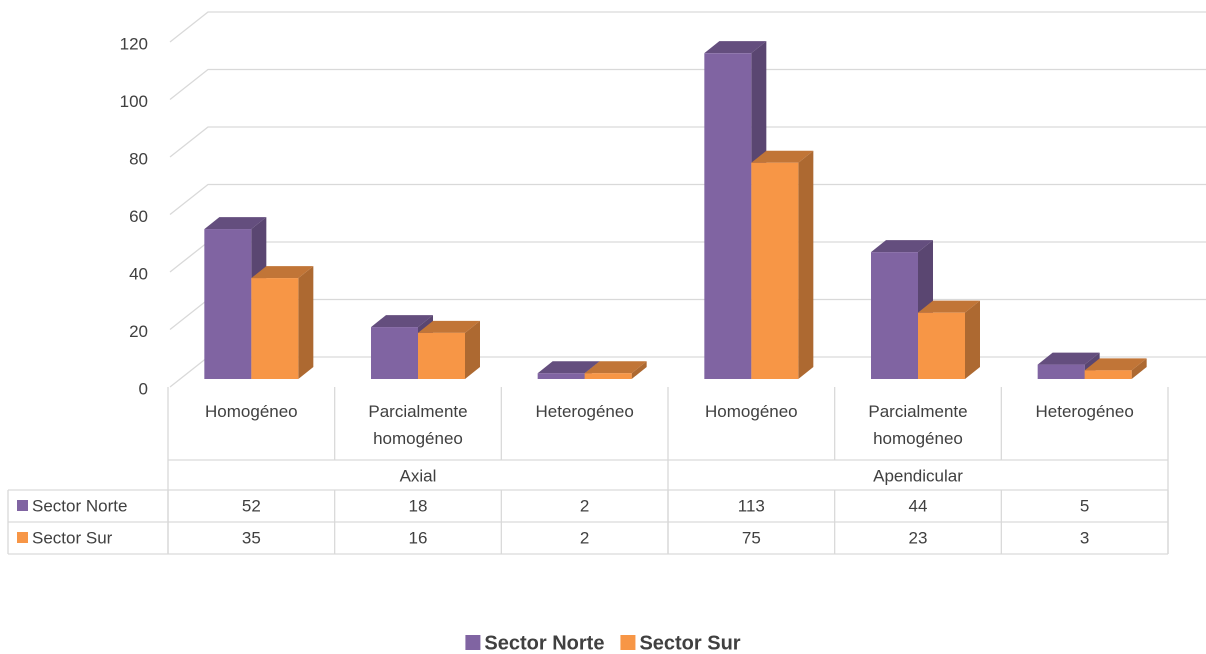 The width and height of the screenshot is (1206, 654). What do you see at coordinates (251, 537) in the screenshot?
I see `table-value: 35` at bounding box center [251, 537].